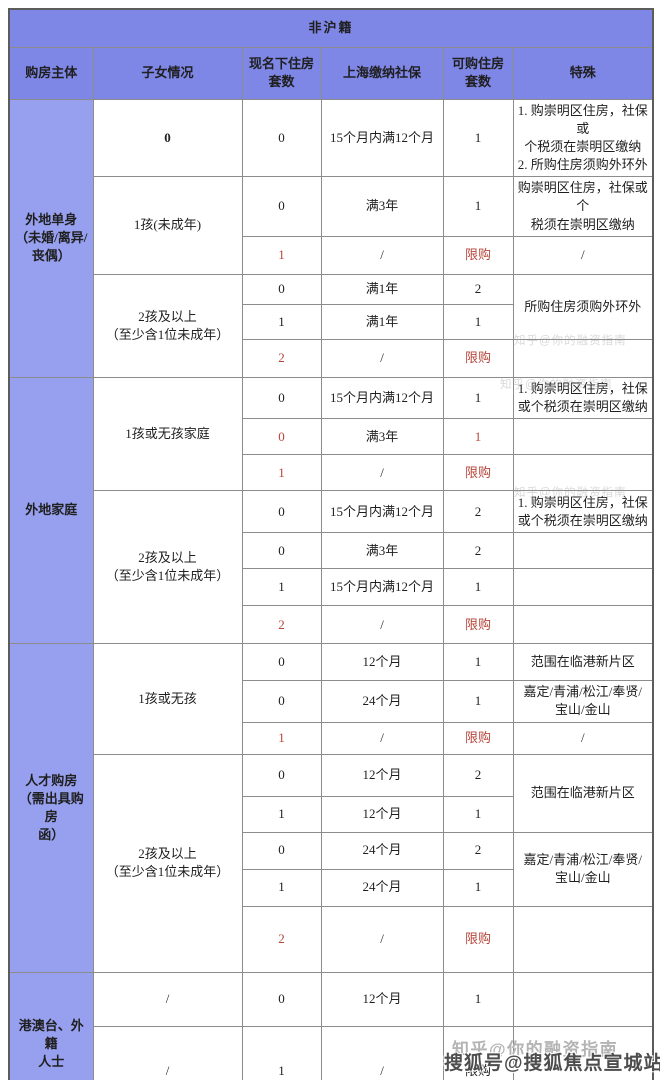  I want to click on table-row: 1孩(未成年) 0 满3年 1 购崇明区住房，社保或个 税须在崇明区缴纳, so click(331, 225).